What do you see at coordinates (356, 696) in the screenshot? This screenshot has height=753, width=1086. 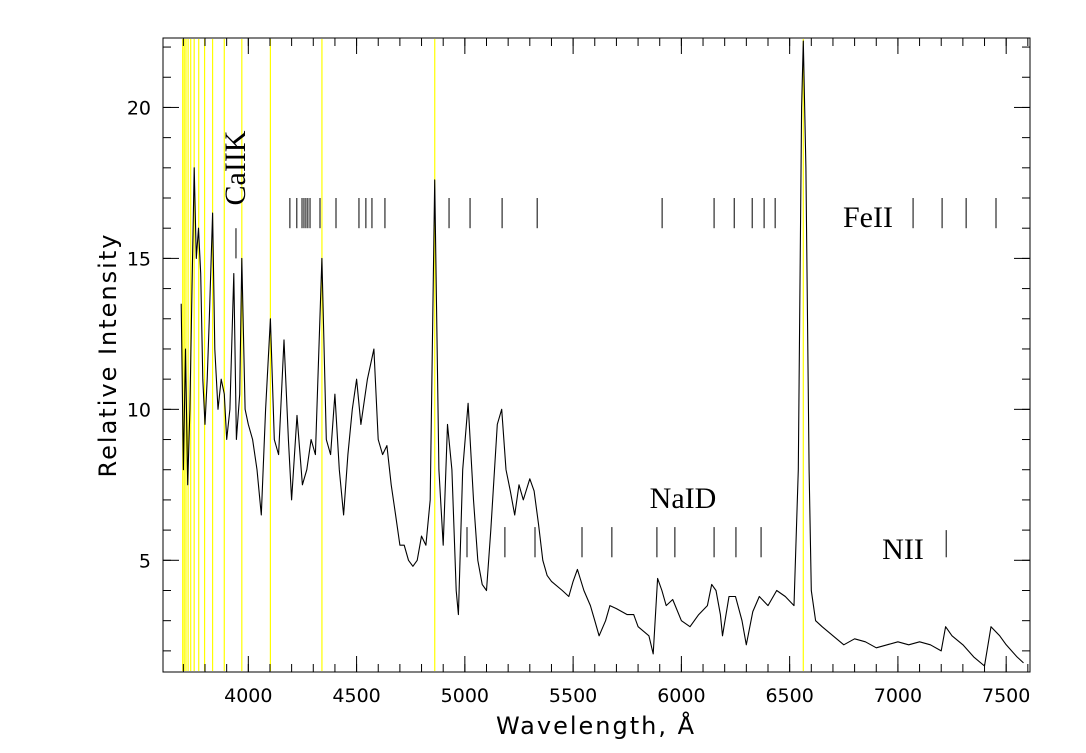 I see `x-tick-label: 4500` at bounding box center [356, 696].